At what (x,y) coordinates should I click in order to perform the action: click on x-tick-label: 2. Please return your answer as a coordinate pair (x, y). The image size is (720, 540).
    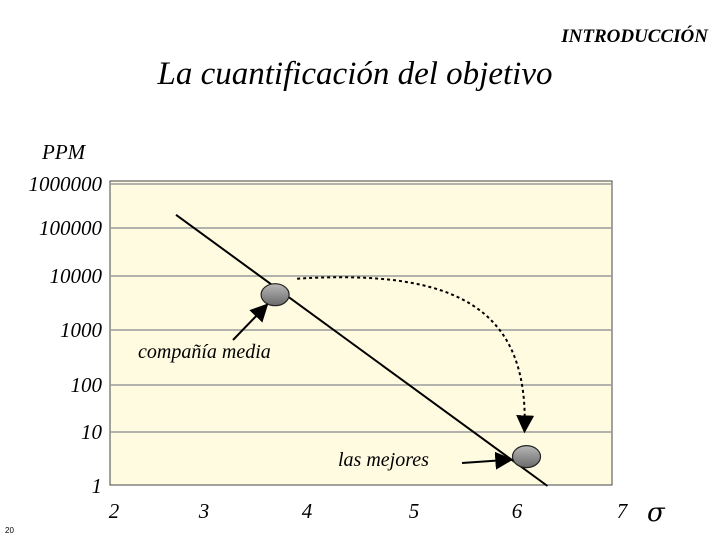
    Looking at the image, I should click on (114, 511).